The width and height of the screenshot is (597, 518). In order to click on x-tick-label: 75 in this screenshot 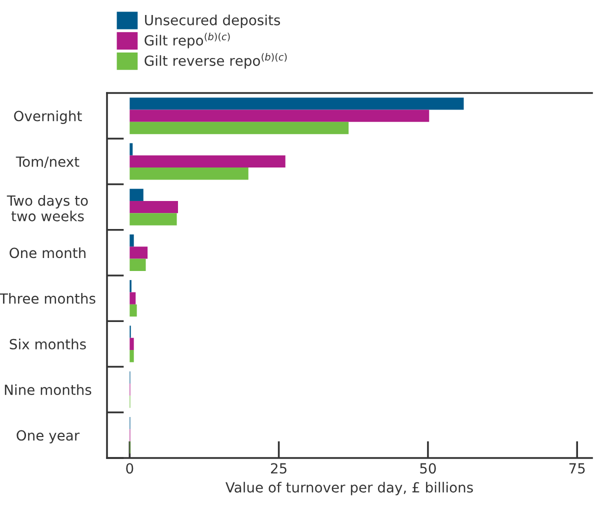, I will do `click(577, 468)`.